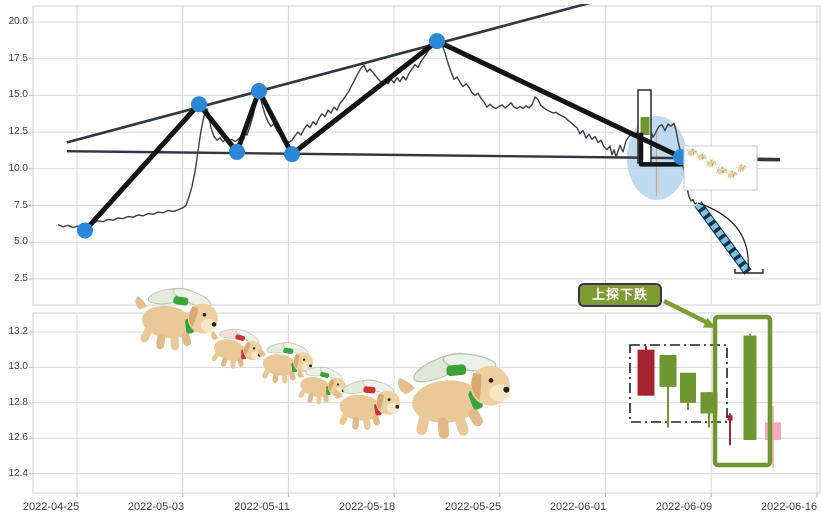  What do you see at coordinates (789, 507) in the screenshot?
I see `x-label-2022-06-16: 2022-06-16` at bounding box center [789, 507].